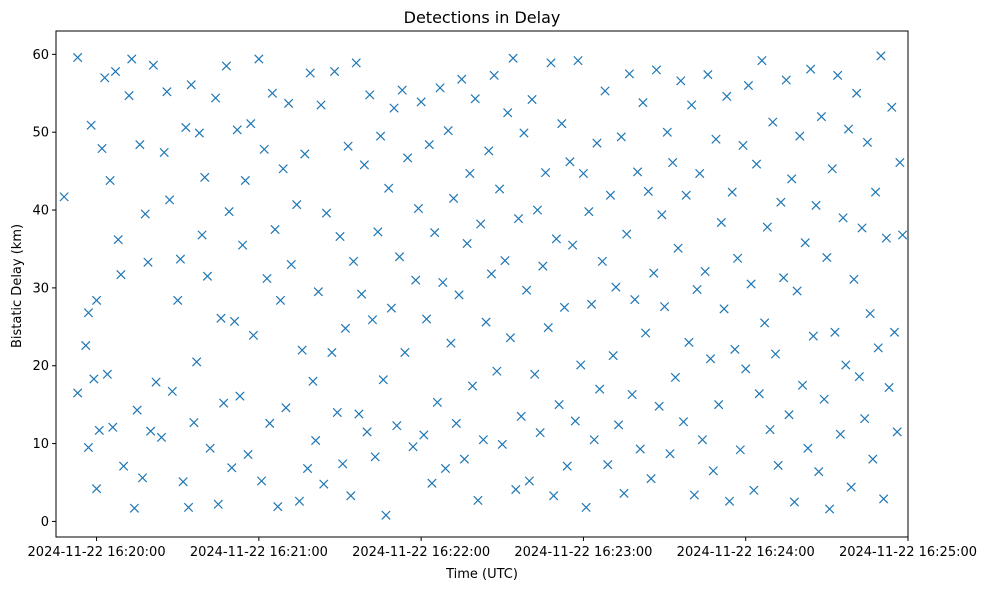 Image resolution: width=989 pixels, height=590 pixels. What do you see at coordinates (40, 55) in the screenshot?
I see `y-tick-label: 60` at bounding box center [40, 55].